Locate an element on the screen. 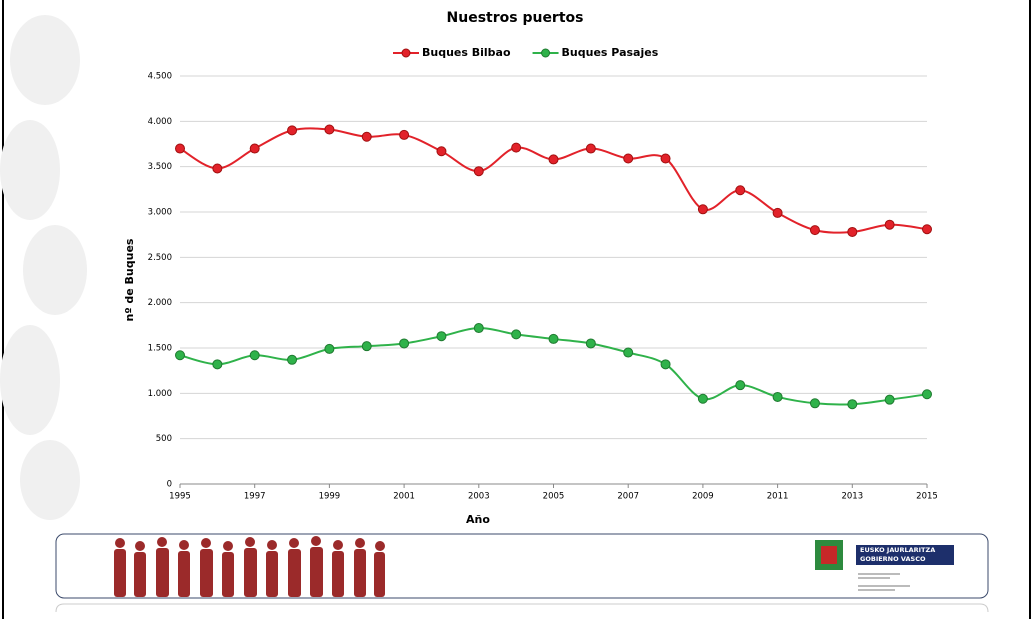  x-axis-label: Año is located at coordinates (478, 519).